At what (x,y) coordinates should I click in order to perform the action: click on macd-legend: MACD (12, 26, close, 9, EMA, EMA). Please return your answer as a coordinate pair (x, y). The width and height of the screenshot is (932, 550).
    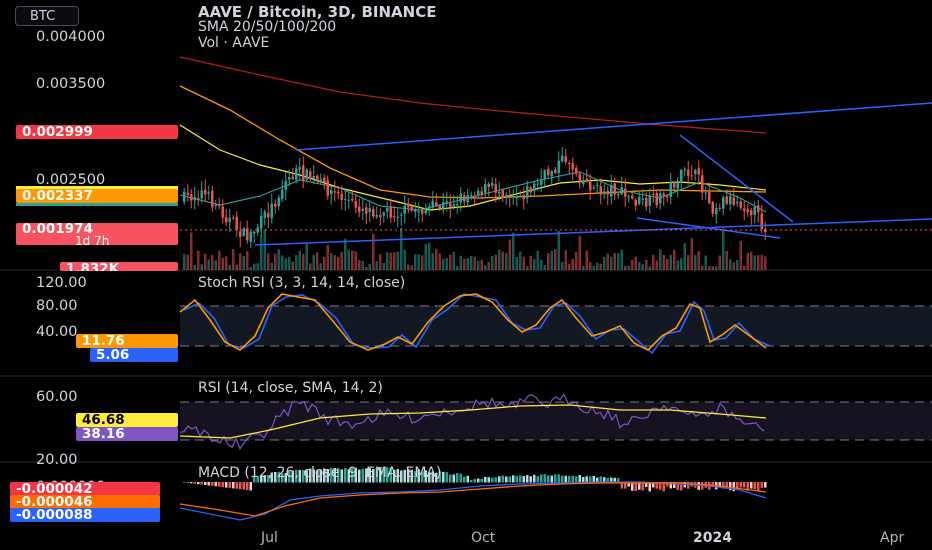
    Looking at the image, I should click on (320, 473).